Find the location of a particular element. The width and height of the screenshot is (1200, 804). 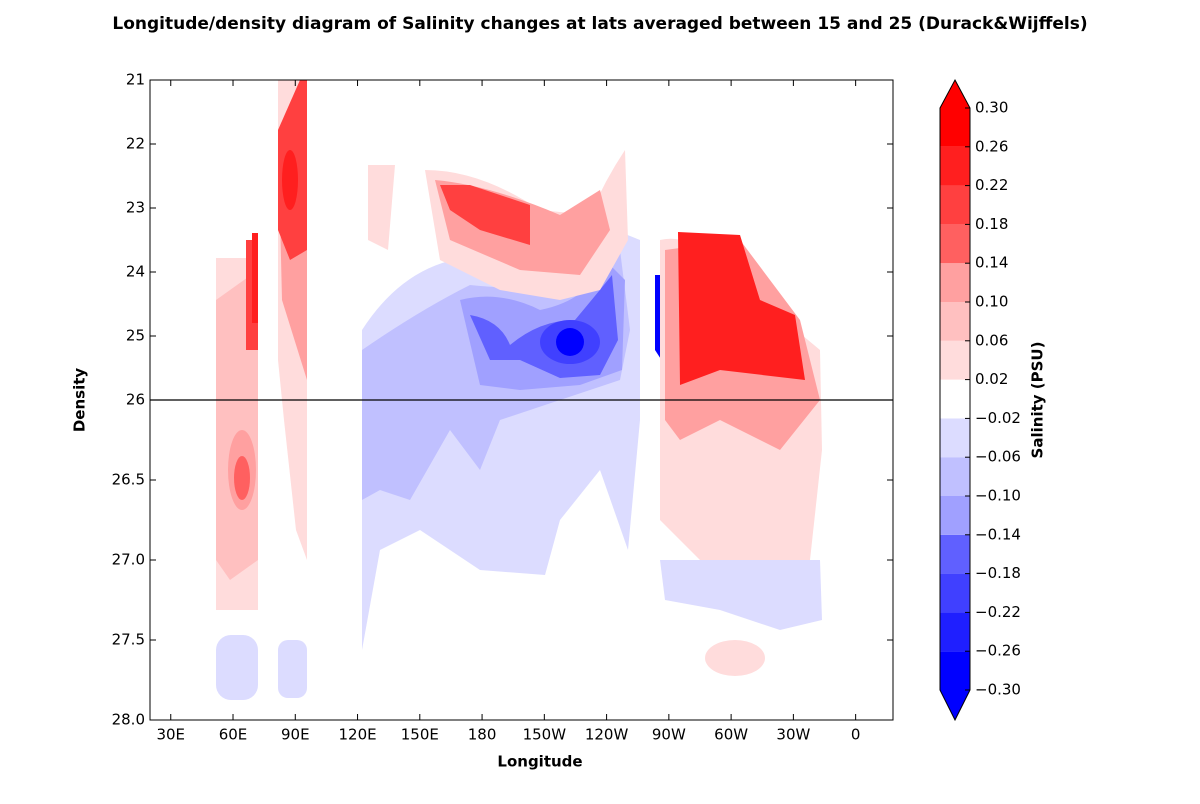

y-tick-label: 26.5 is located at coordinates (128, 480).